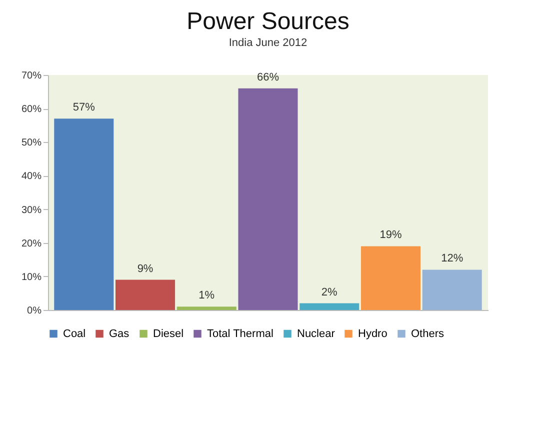 This screenshot has width=539, height=424. What do you see at coordinates (31, 110) in the screenshot?
I see `y-tick-label: 60%` at bounding box center [31, 110].